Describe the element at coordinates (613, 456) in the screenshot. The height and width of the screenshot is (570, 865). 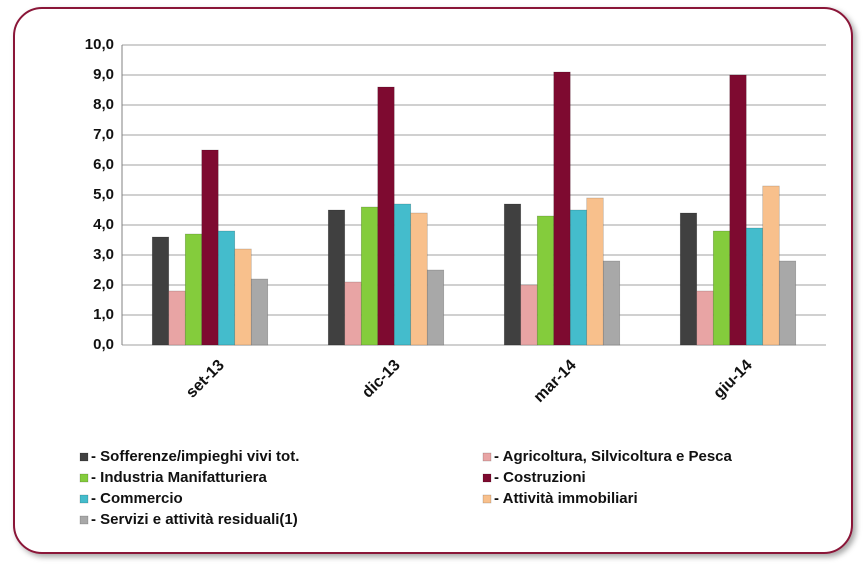
I see `legend-label: - Agricoltura, Silvicoltura e Pesca` at that location.